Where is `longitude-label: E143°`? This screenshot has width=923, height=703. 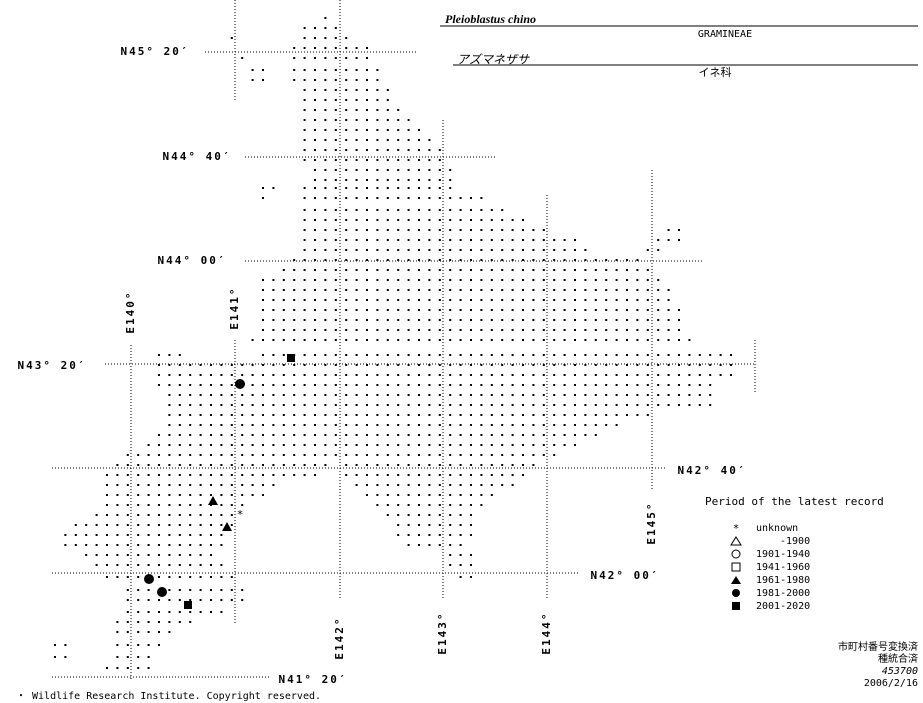
longitude-label: E143° is located at coordinates (442, 632).